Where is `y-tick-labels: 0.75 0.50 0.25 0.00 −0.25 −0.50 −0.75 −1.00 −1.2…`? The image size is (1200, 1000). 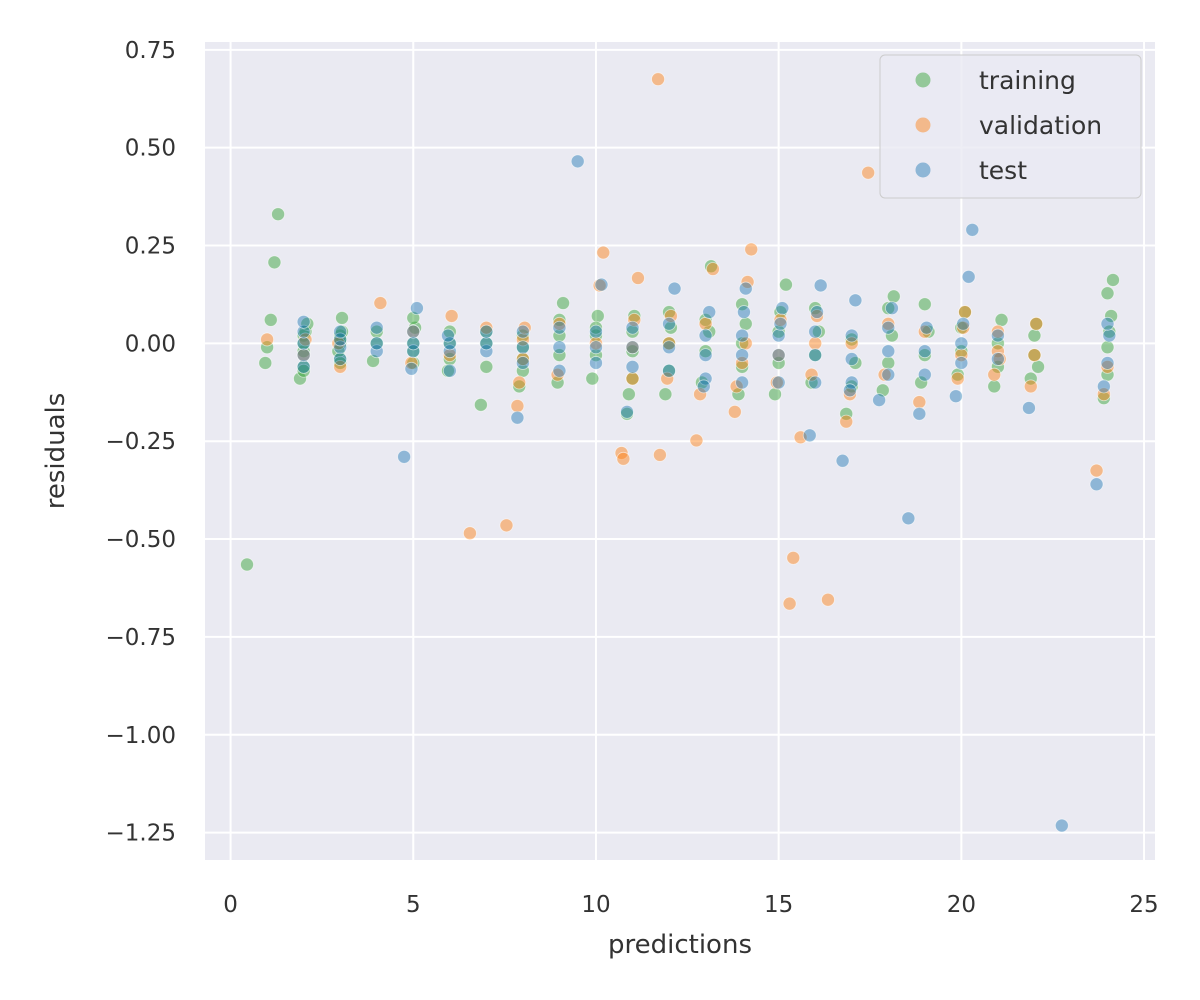
y-tick-labels: 0.75 0.50 0.25 0.00 −0.25 −0.50 −0.75 −1.00 −1.2… is located at coordinates (141, 442).